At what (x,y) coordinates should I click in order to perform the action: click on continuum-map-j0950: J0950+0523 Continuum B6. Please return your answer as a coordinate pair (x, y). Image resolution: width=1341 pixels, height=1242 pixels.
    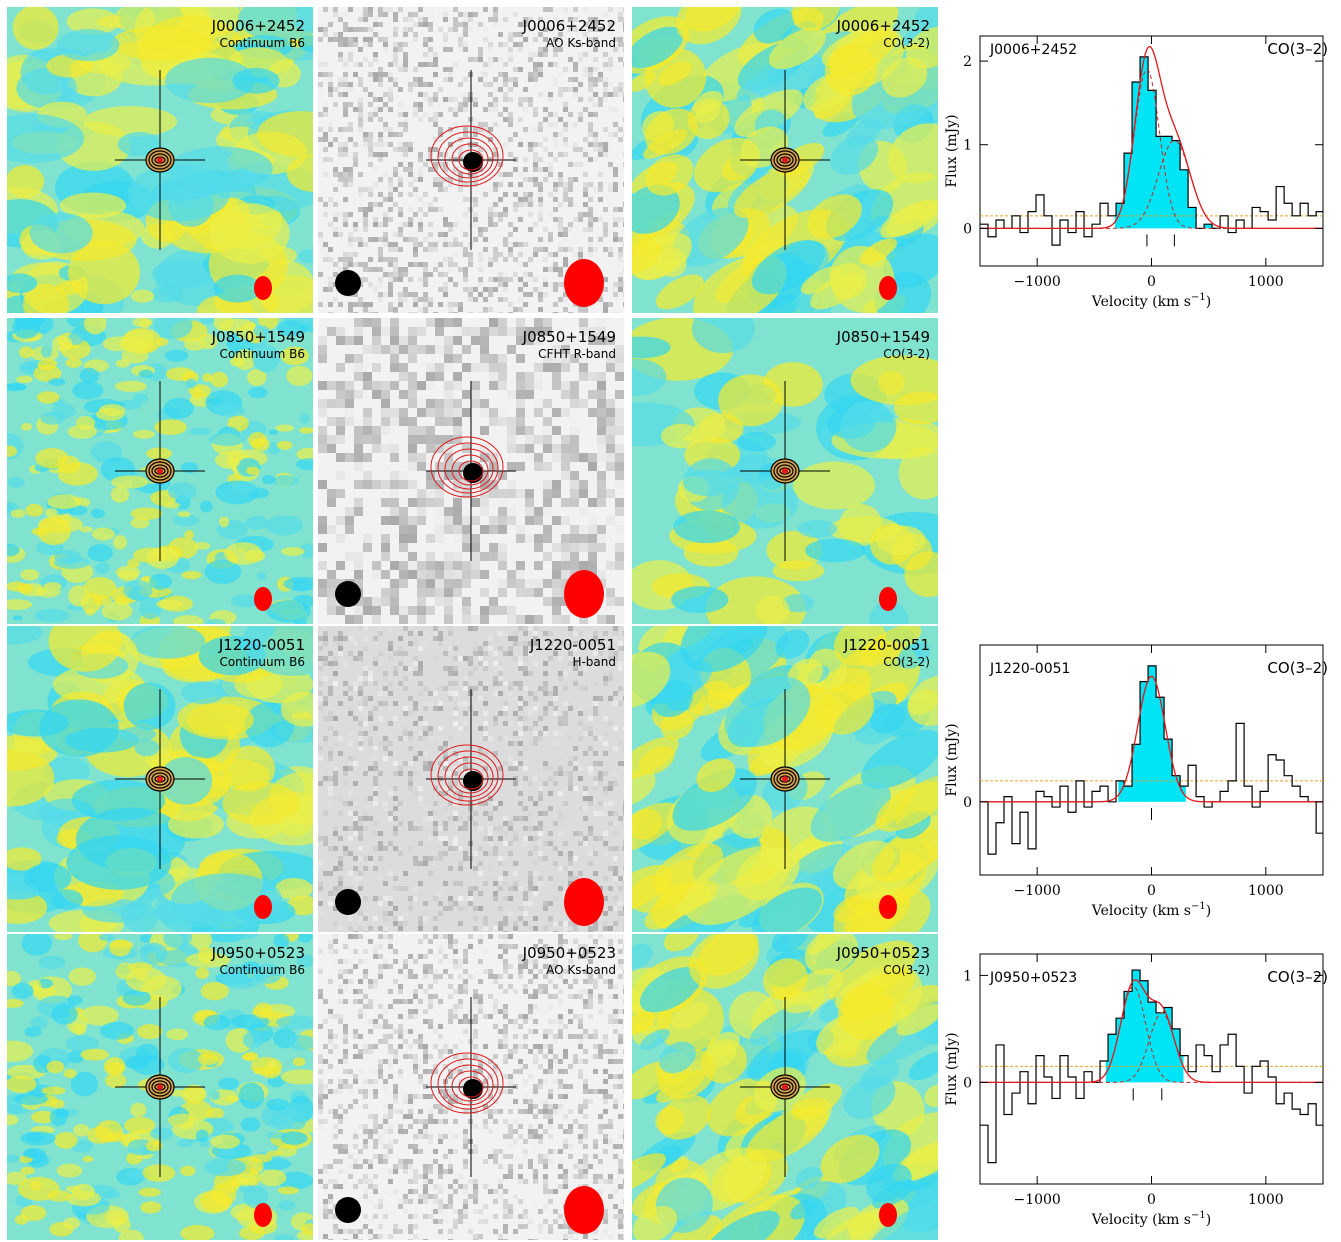
    Looking at the image, I should click on (160, 1087).